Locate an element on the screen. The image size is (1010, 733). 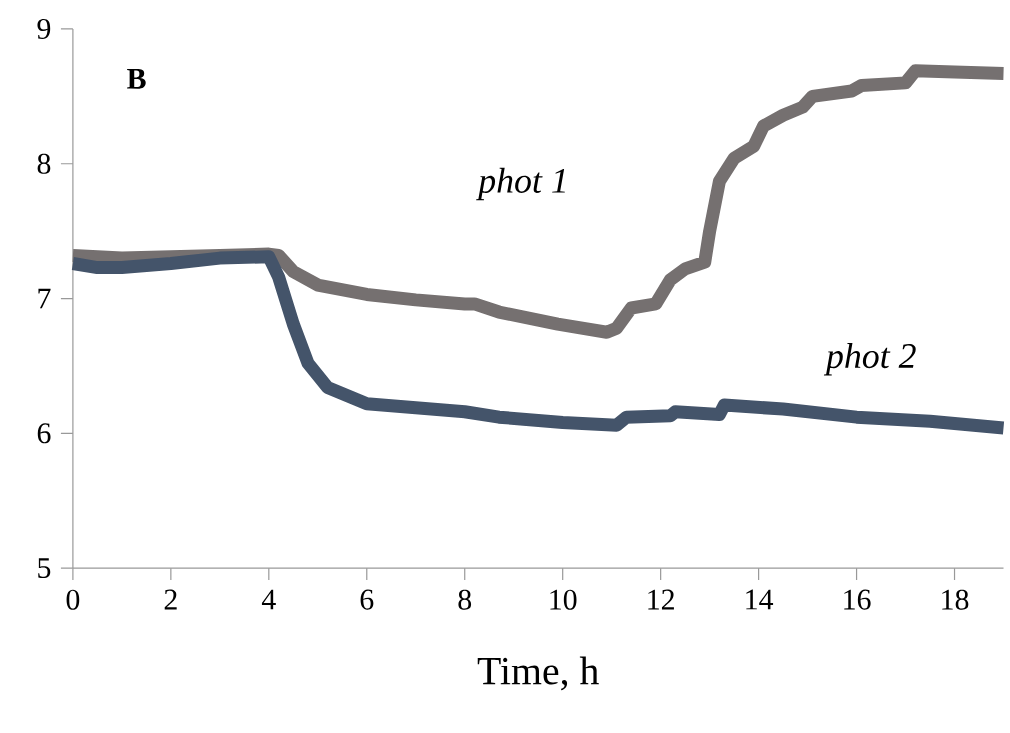
y-tick-label: 5 is located at coordinates (44, 568).